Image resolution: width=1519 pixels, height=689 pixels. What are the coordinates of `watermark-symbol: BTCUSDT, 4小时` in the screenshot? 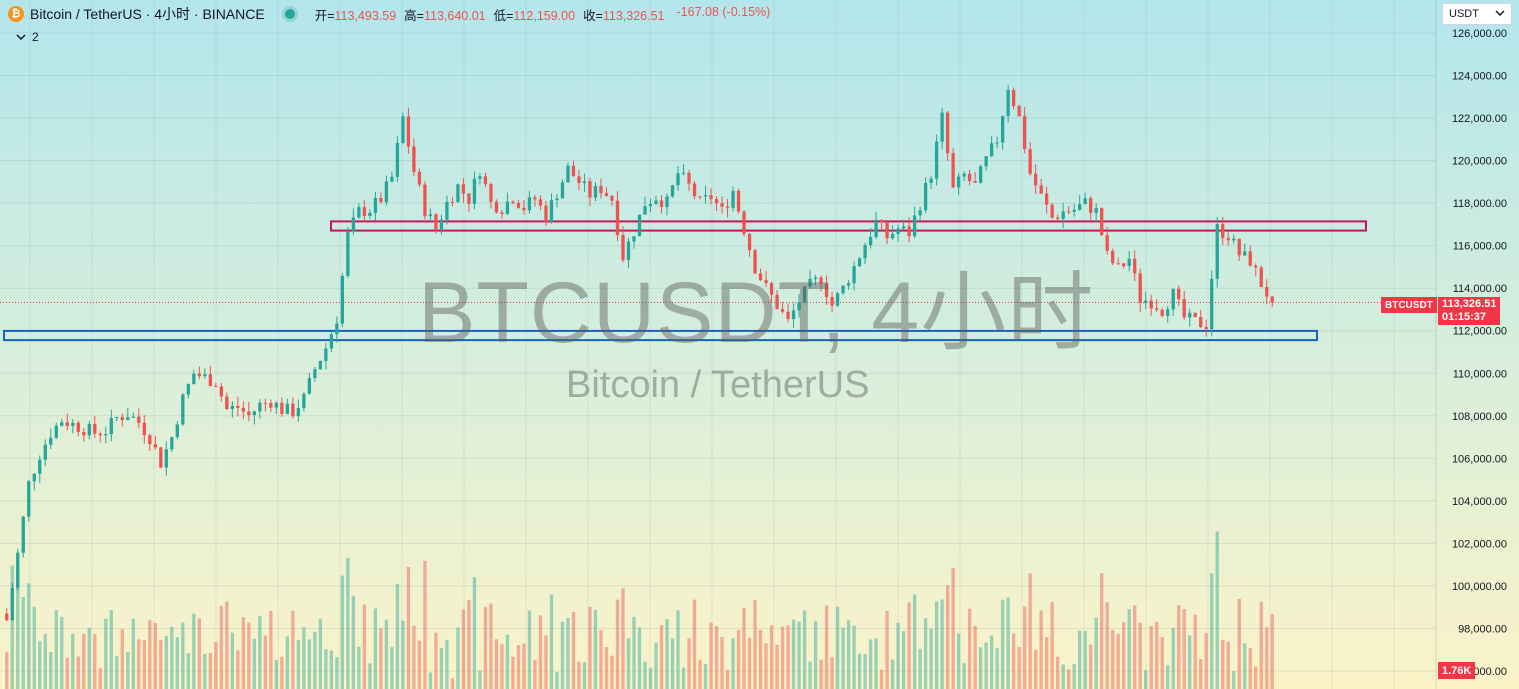 It's located at (756, 313).